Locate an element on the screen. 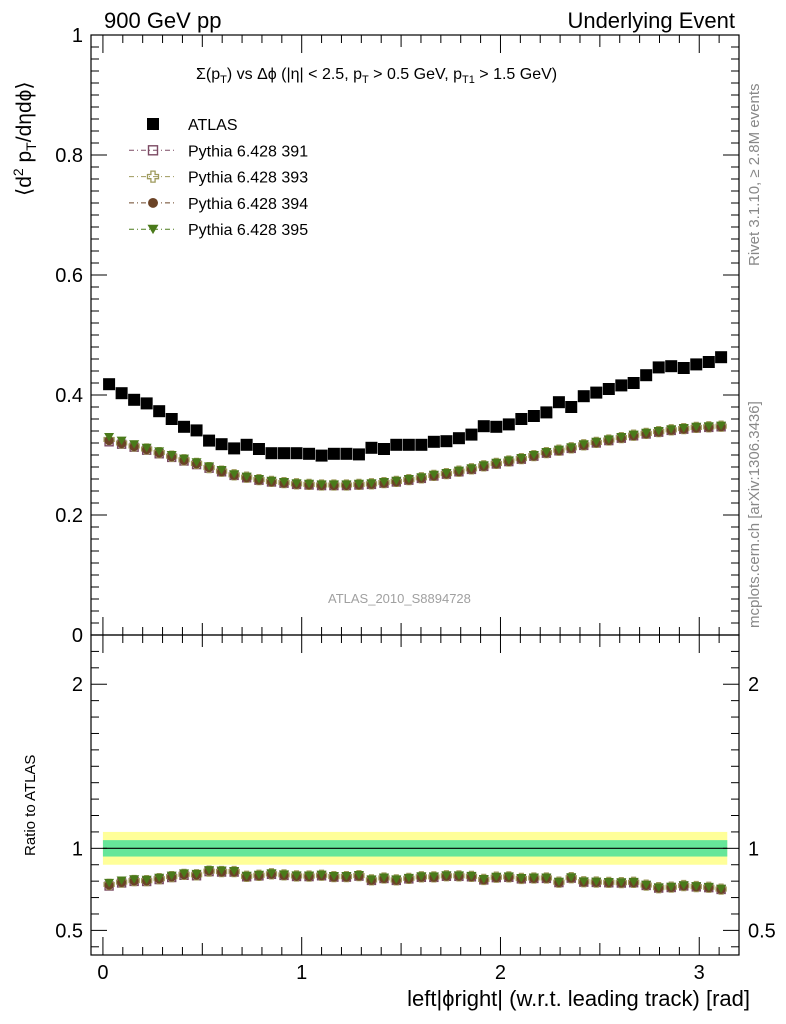 This screenshot has width=786, height=1024. header-left-label: 900 GeV pp is located at coordinates (163, 20).